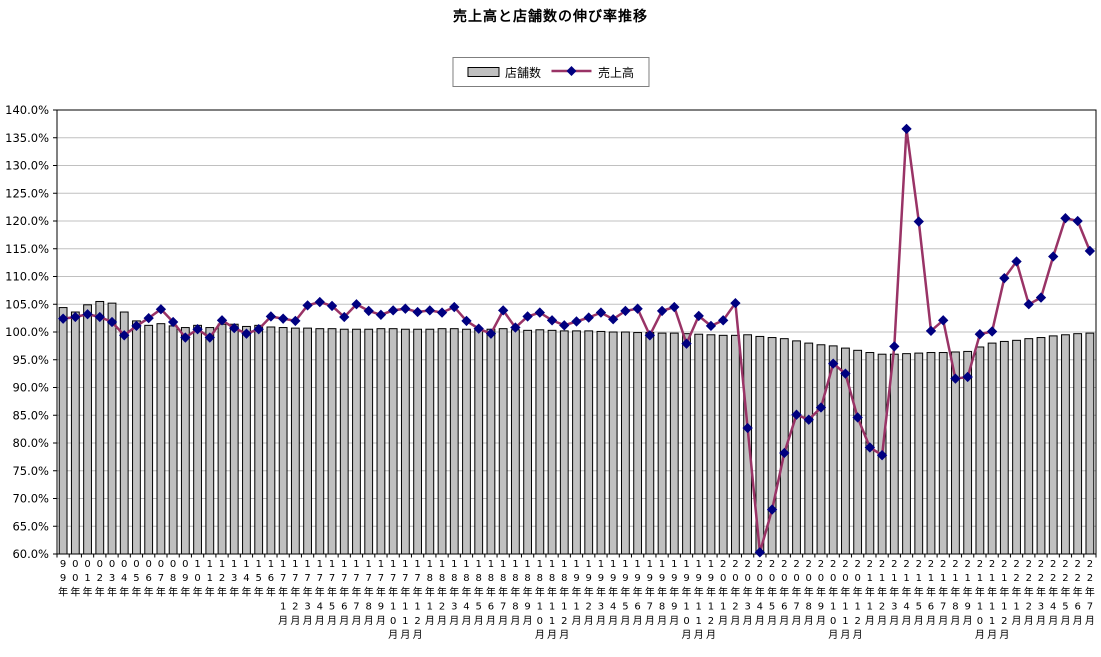  Describe the element at coordinates (30, 471) in the screenshot. I see `svg-text: 75.0%` at that location.